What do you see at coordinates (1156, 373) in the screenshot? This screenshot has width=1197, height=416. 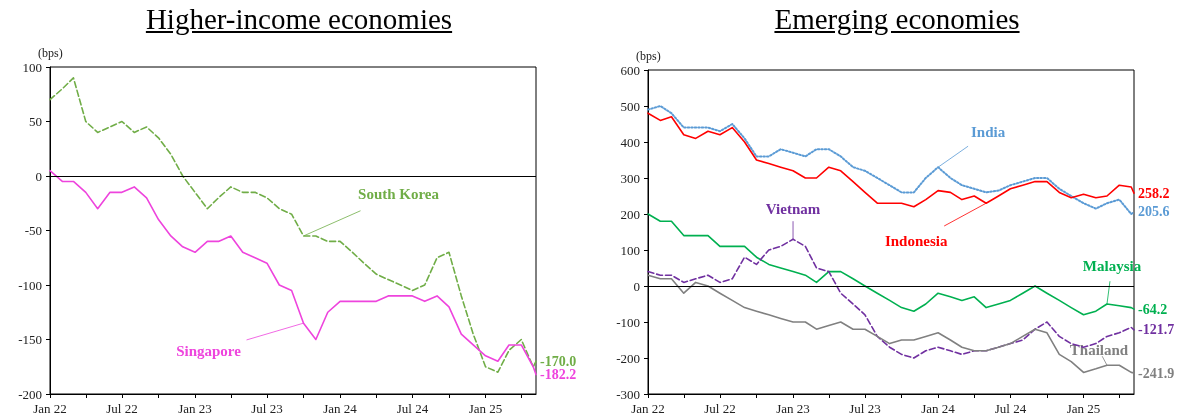 I see `data-label: -241.9` at bounding box center [1156, 373].